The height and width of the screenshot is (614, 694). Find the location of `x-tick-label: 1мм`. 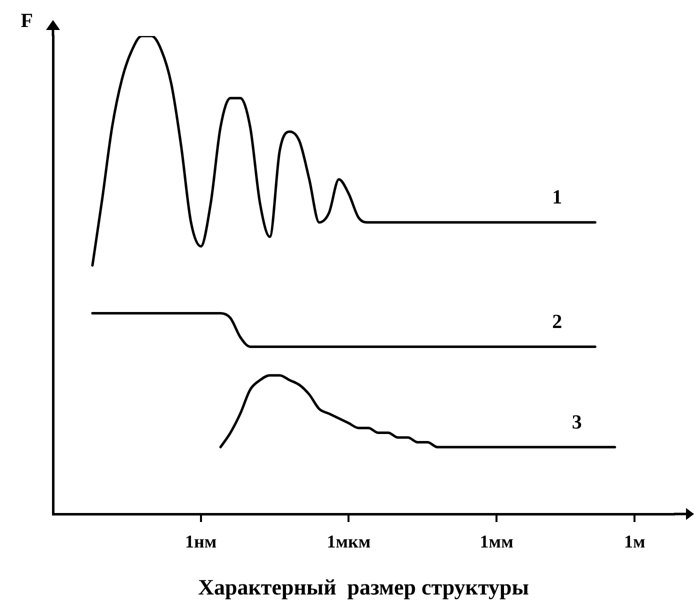

x-tick-label: 1мм is located at coordinates (497, 541).